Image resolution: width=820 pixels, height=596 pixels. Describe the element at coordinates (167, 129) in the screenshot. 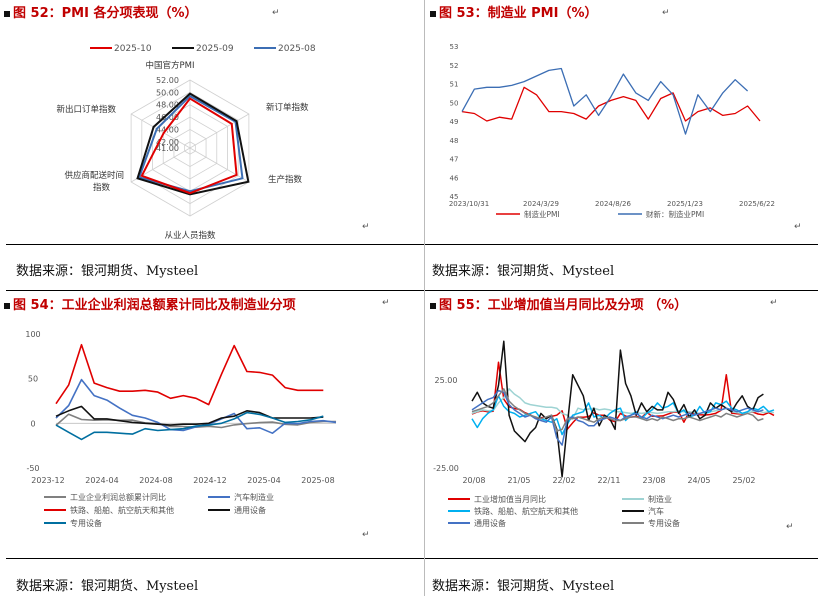

I see `radar-tick-label: 44.00` at that location.